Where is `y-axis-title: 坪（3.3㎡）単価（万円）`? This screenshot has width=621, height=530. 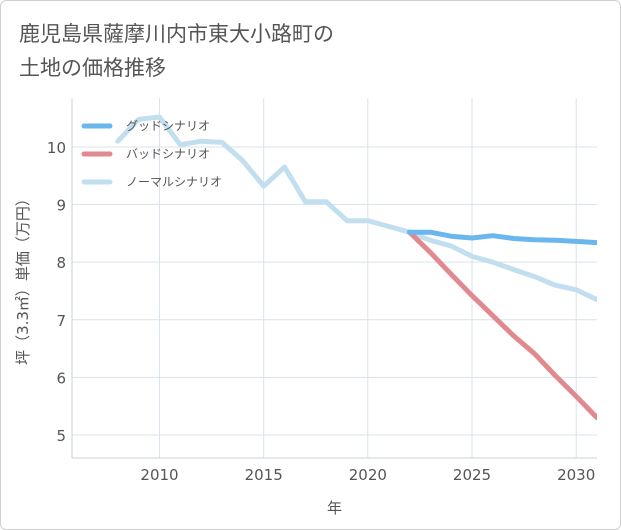 y-axis-title: 坪（3.3㎡）単価（万円） is located at coordinates (23, 278).